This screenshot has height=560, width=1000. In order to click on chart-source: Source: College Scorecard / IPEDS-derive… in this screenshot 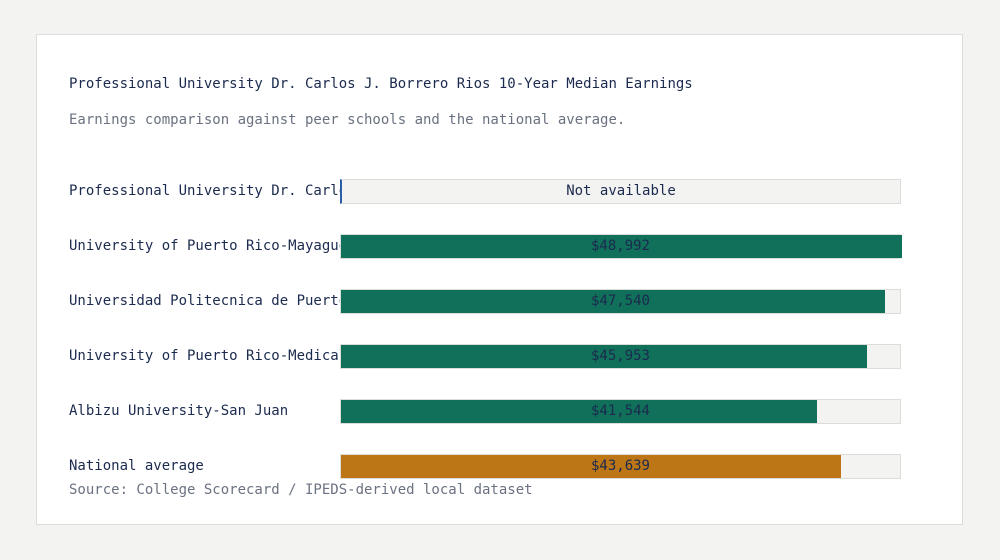, I will do `click(301, 490)`.